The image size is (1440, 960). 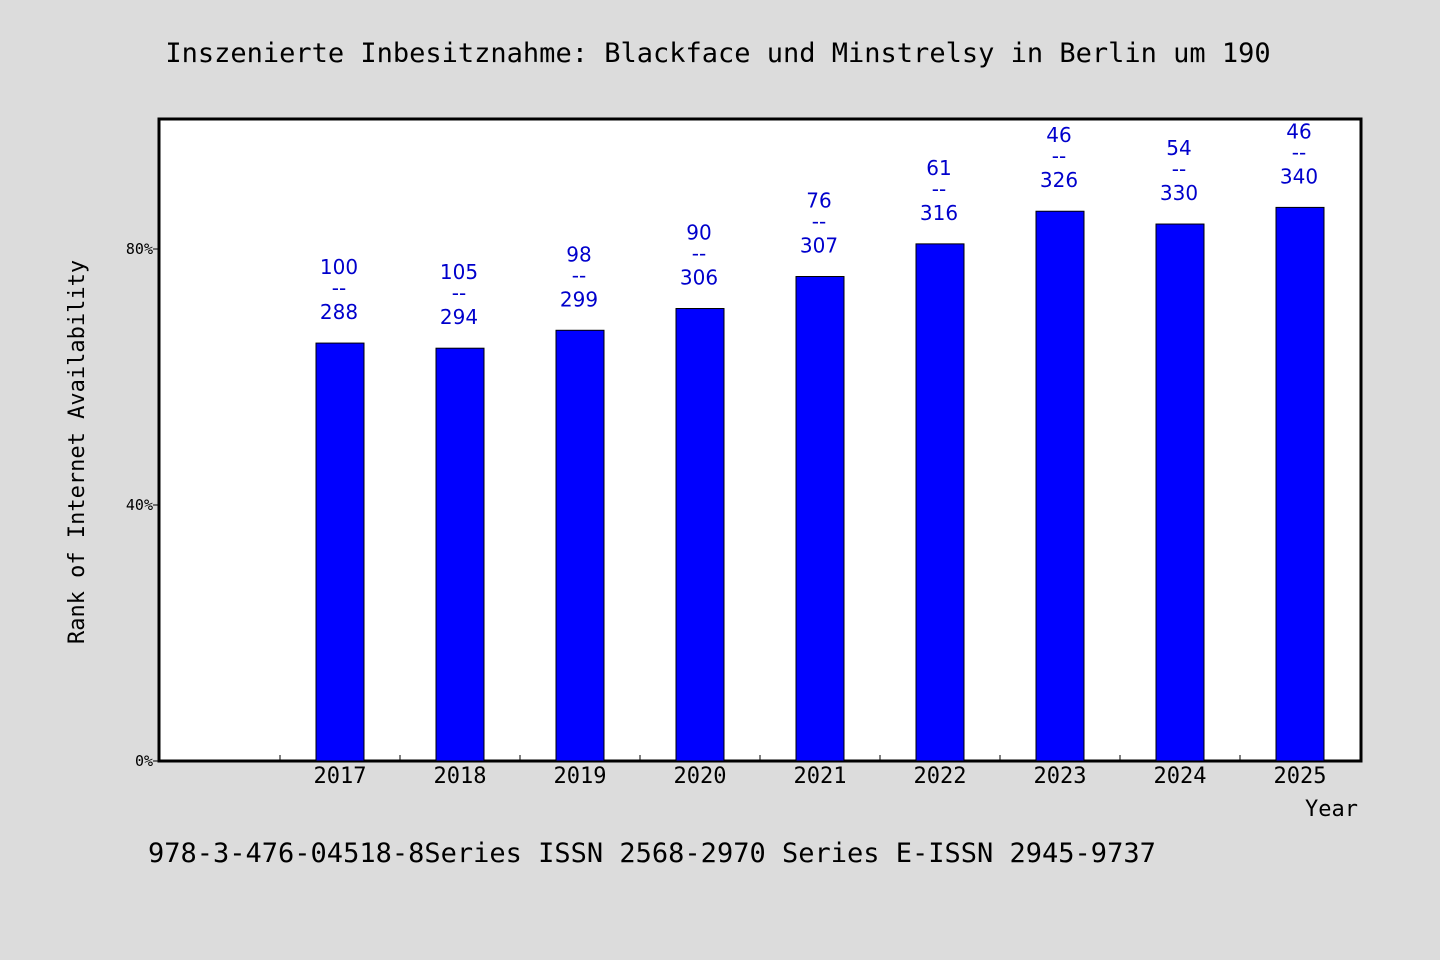 I want to click on y-tick-label: 0%, so click(x=144, y=761).